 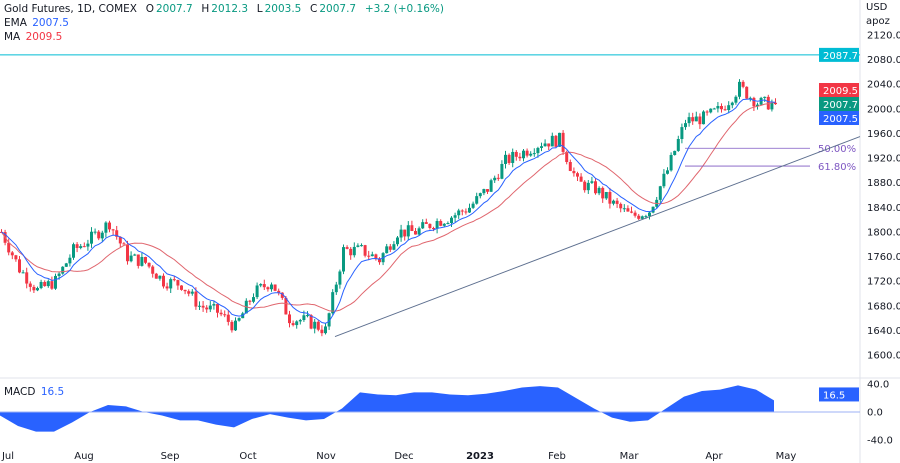 What do you see at coordinates (839, 90) in the screenshot?
I see `ma-price-badge: 2009.5` at bounding box center [839, 90].